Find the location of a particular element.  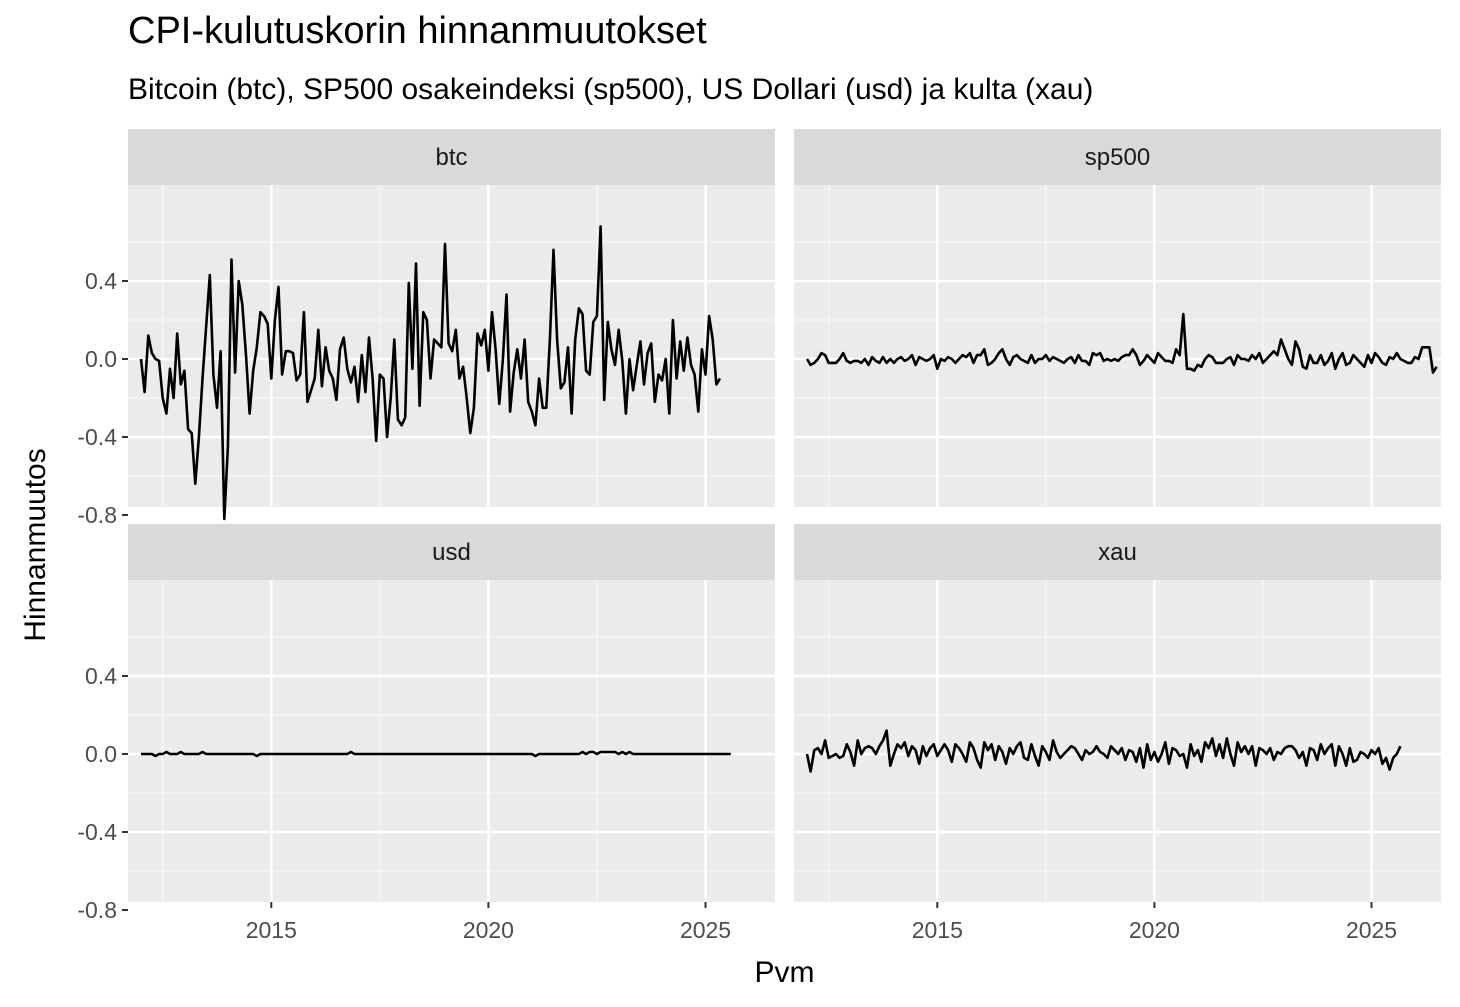

facet-strip-label: btc is located at coordinates (451, 157).